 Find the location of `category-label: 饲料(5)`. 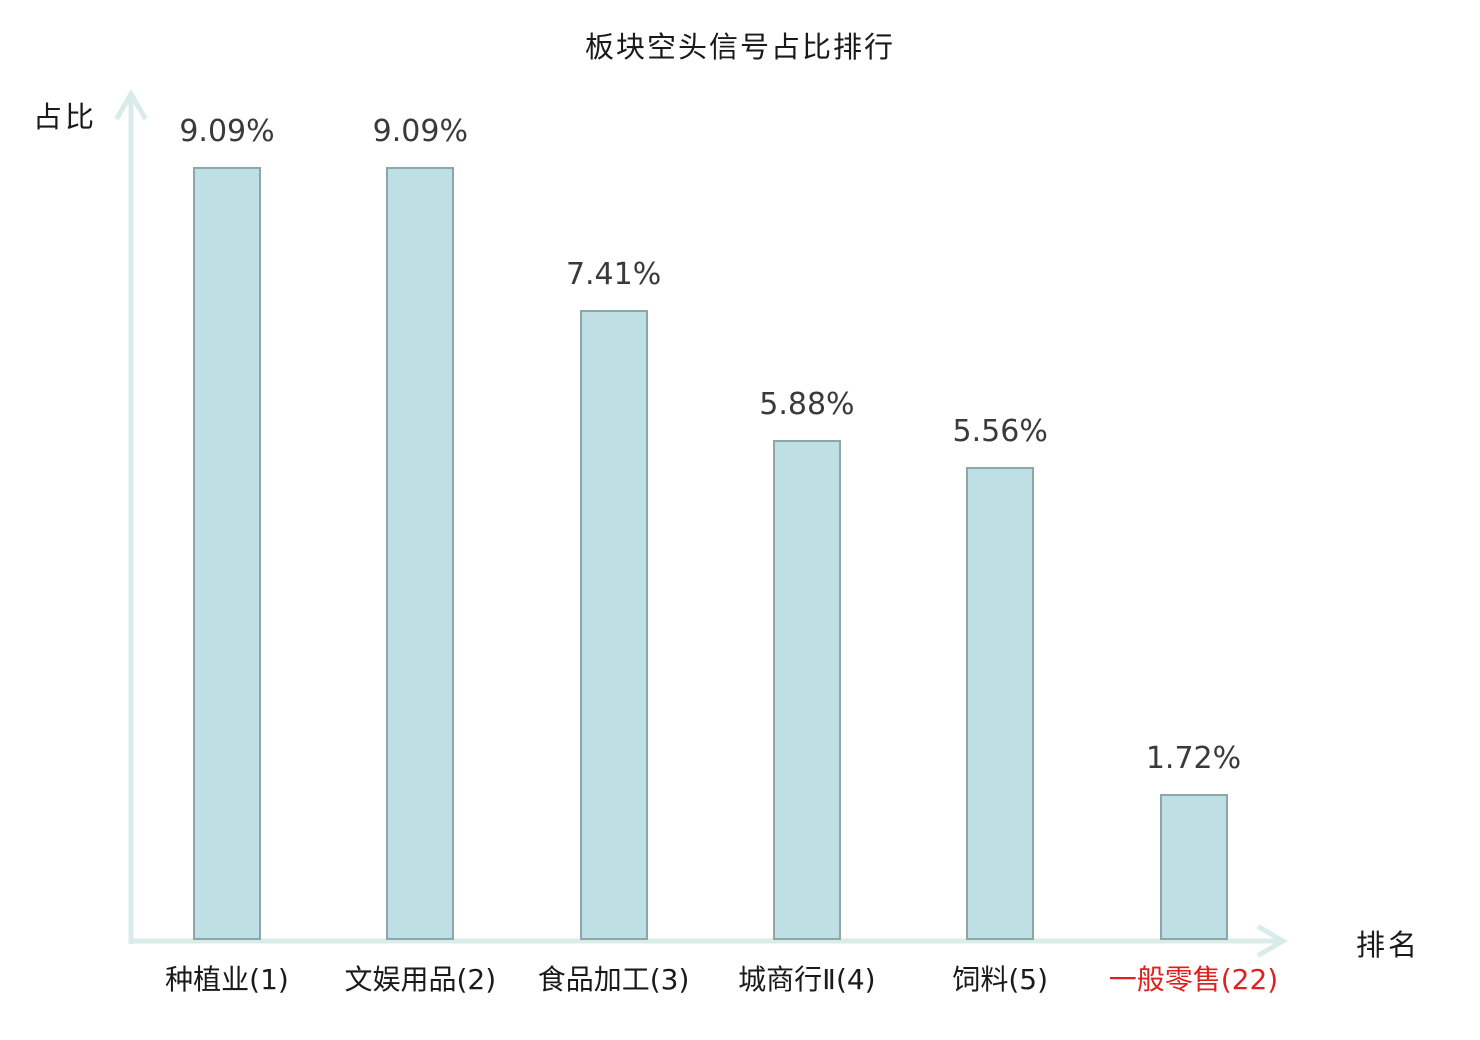

category-label: 饲料(5) is located at coordinates (1000, 979).